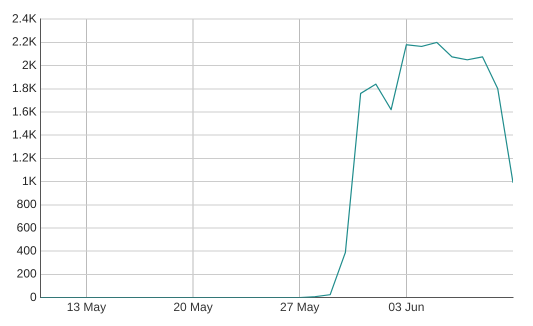 Image resolution: width=533 pixels, height=326 pixels. I want to click on y-tick-label: 400, so click(26, 251).